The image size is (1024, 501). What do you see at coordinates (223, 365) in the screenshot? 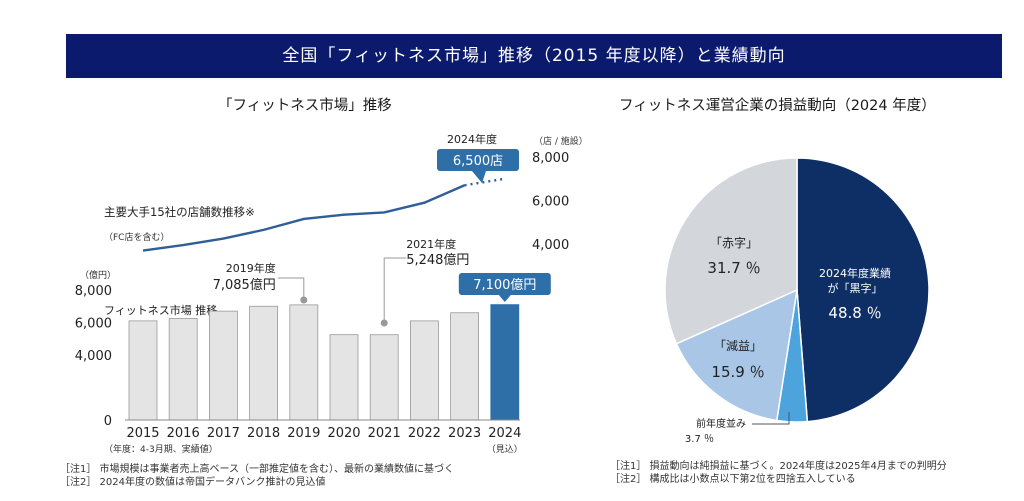
I see `bar-2017` at bounding box center [223, 365].